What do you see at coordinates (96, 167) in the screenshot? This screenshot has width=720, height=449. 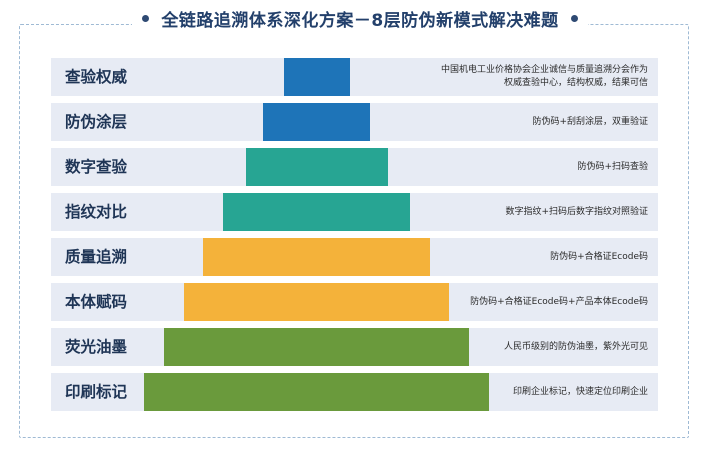 I see `layer-label: 数字查验` at bounding box center [96, 167].